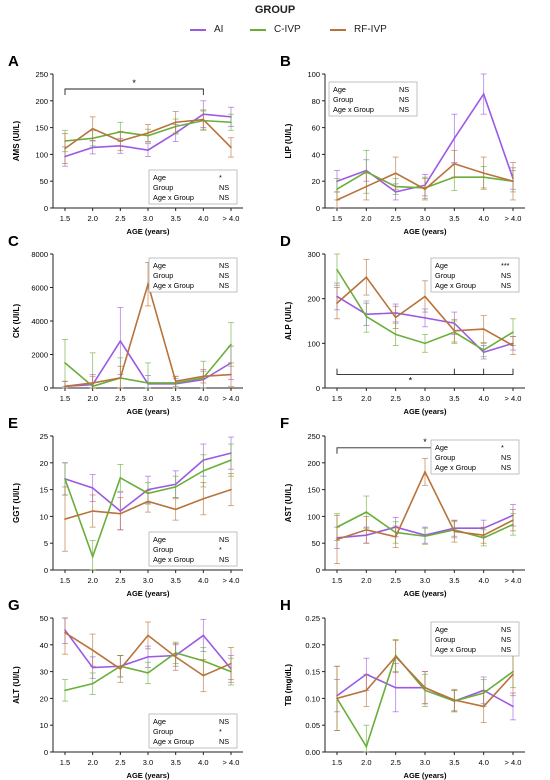 Image resolution: width=550 pixels, height=780 pixels. What do you see at coordinates (148, 355) in the screenshot?
I see `series-c-ivp` at bounding box center [148, 355].